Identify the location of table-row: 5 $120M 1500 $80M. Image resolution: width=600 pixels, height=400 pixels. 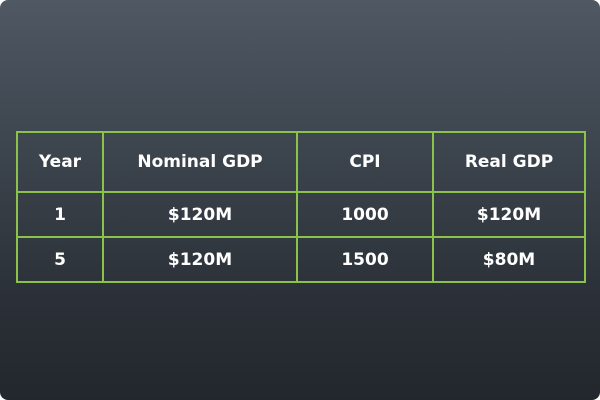
(301, 259).